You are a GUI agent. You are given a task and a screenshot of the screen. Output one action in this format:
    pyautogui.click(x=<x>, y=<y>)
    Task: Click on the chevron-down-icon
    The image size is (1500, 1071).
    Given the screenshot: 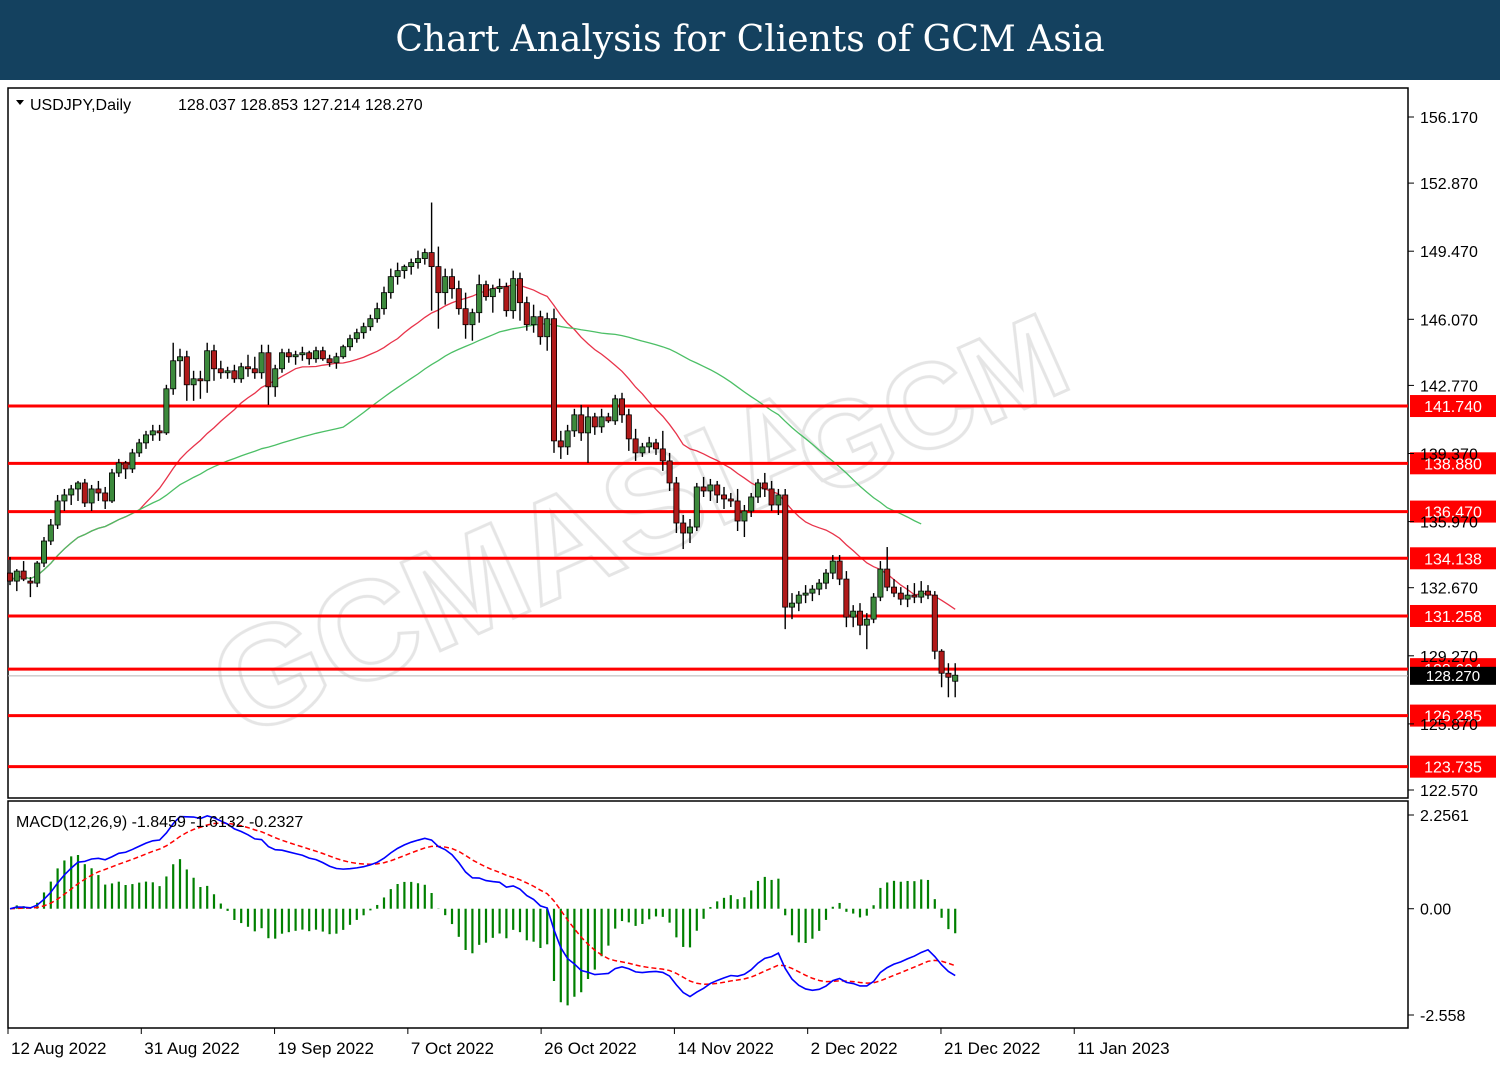 What is the action you would take?
    pyautogui.click(x=20, y=102)
    